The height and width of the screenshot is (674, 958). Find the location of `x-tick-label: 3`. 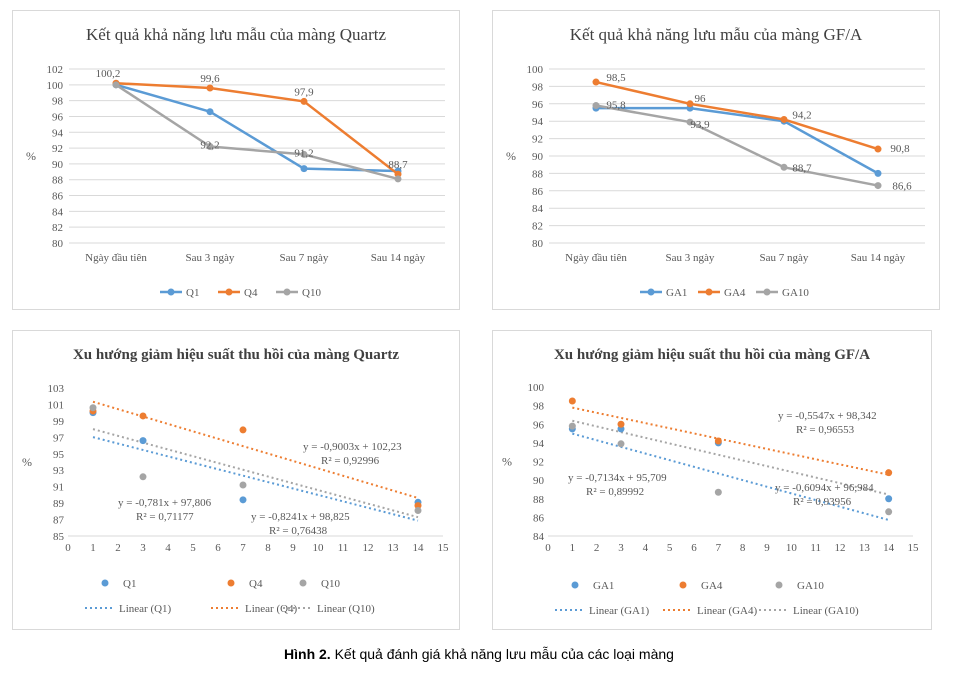

x-tick-label: 3 is located at coordinates (621, 548).